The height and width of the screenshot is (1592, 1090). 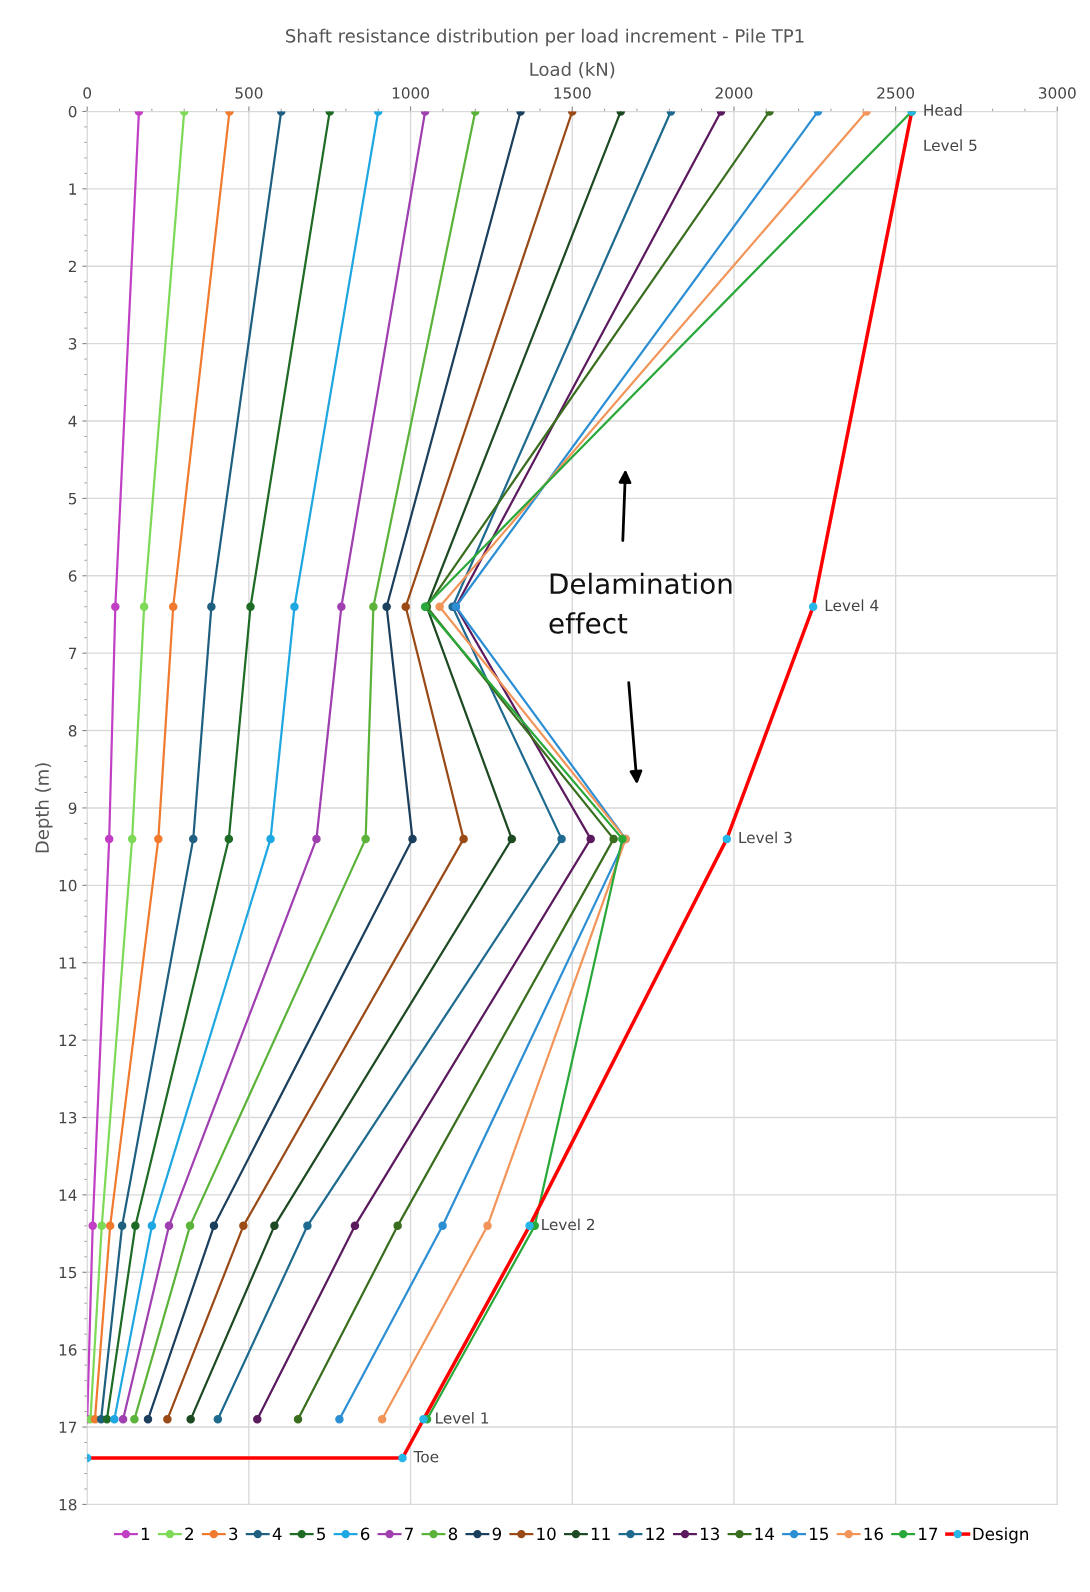 What do you see at coordinates (68, 885) in the screenshot?
I see `y-tick-label: 10` at bounding box center [68, 885].